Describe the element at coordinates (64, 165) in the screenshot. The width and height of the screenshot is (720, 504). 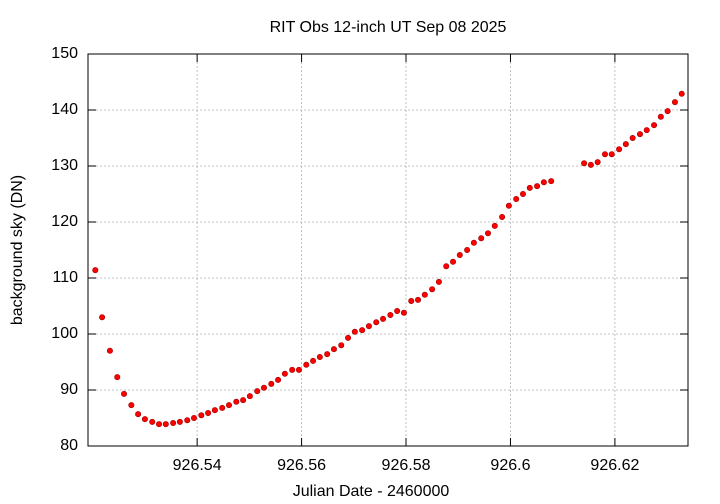
I see `y-tick-label: 130` at that location.